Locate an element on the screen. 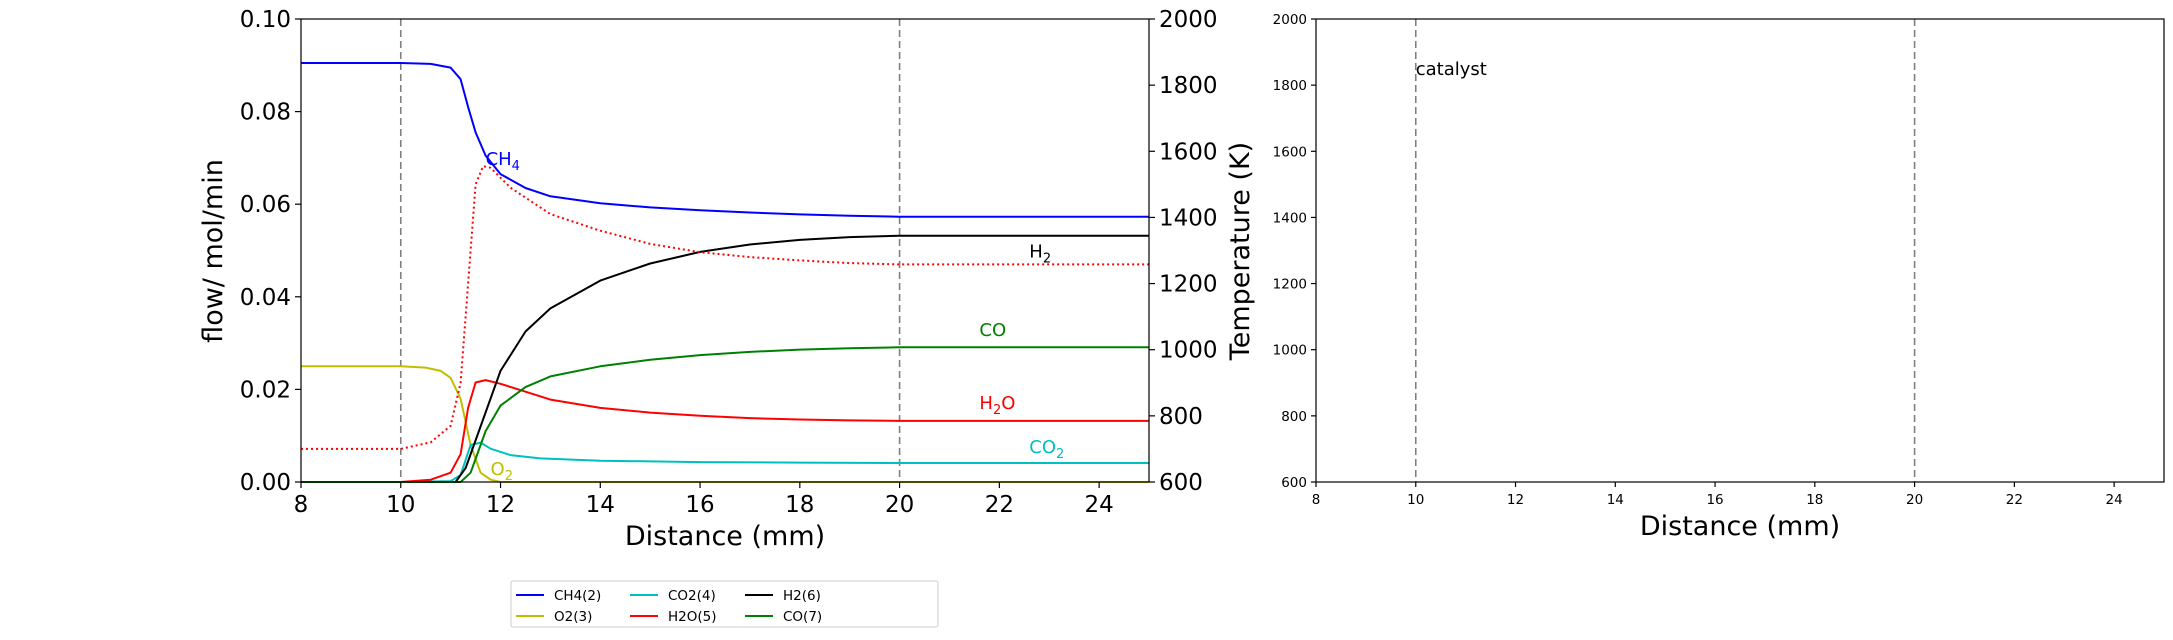  right-y-tick-label: 600 is located at coordinates (1181, 483).